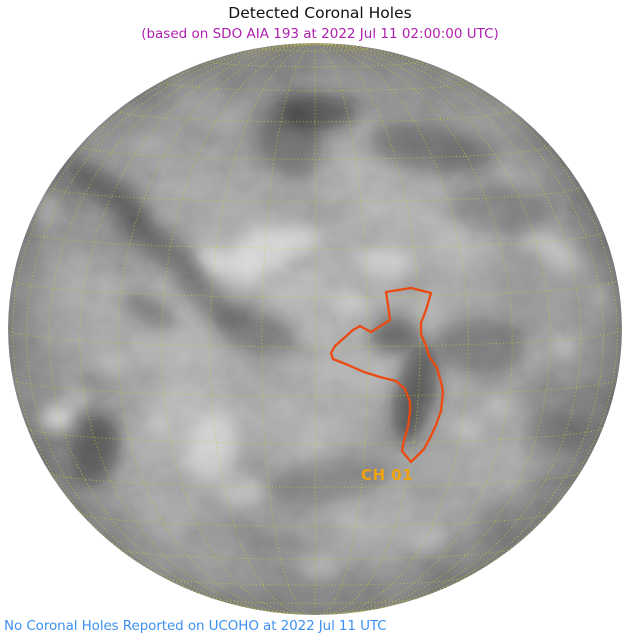  What do you see at coordinates (320, 13) in the screenshot?
I see `page-title: Detected Coronal Holes` at bounding box center [320, 13].